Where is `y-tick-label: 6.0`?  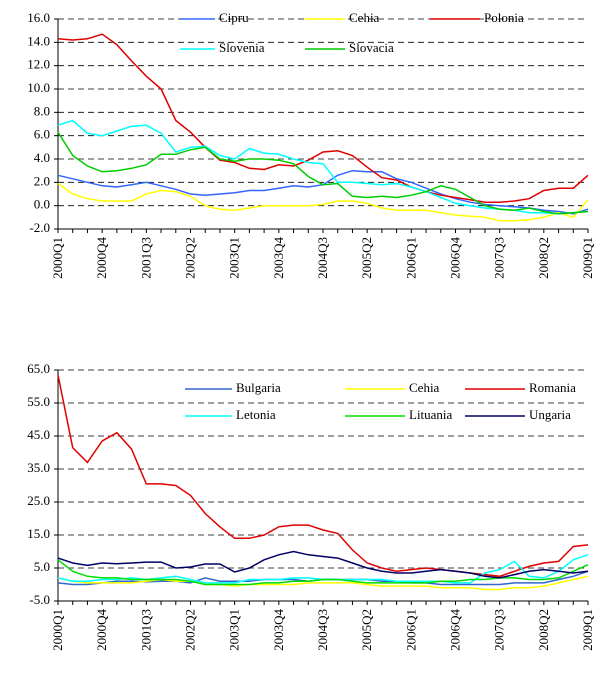
y-tick-label: 6.0 is located at coordinates (42, 134).